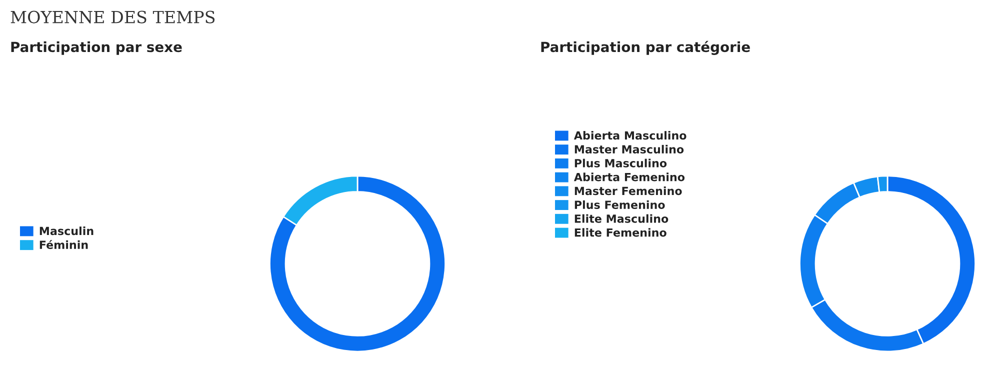 The image size is (1000, 385). What do you see at coordinates (112, 17) in the screenshot?
I see `text: MOYENNE DES TEMPS` at bounding box center [112, 17].